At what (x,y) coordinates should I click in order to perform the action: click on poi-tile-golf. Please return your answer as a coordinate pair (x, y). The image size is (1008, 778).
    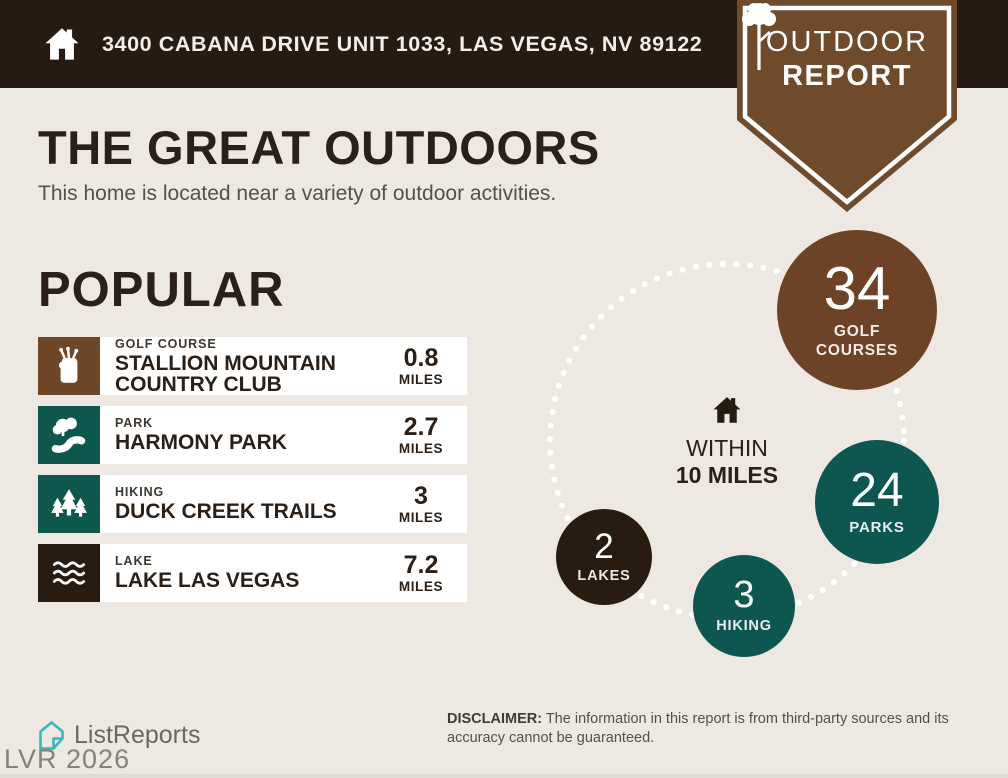
    Looking at the image, I should click on (69, 366).